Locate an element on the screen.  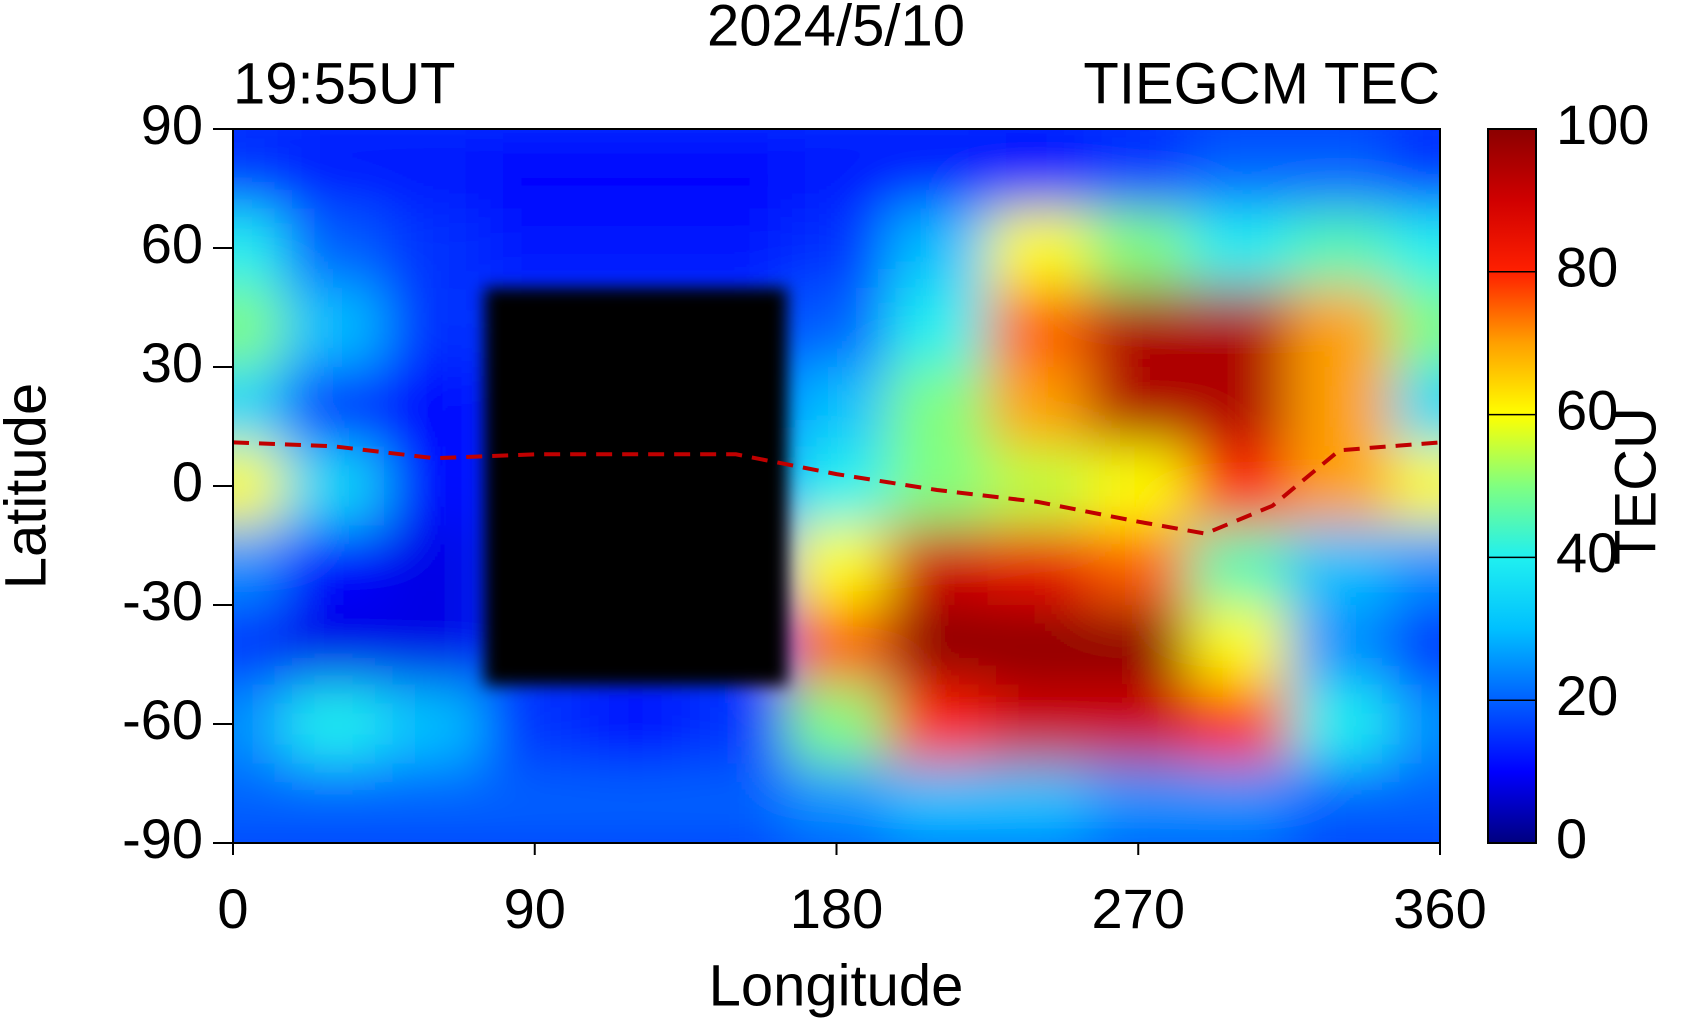
x-tick-label: 0 is located at coordinates (232, 908).